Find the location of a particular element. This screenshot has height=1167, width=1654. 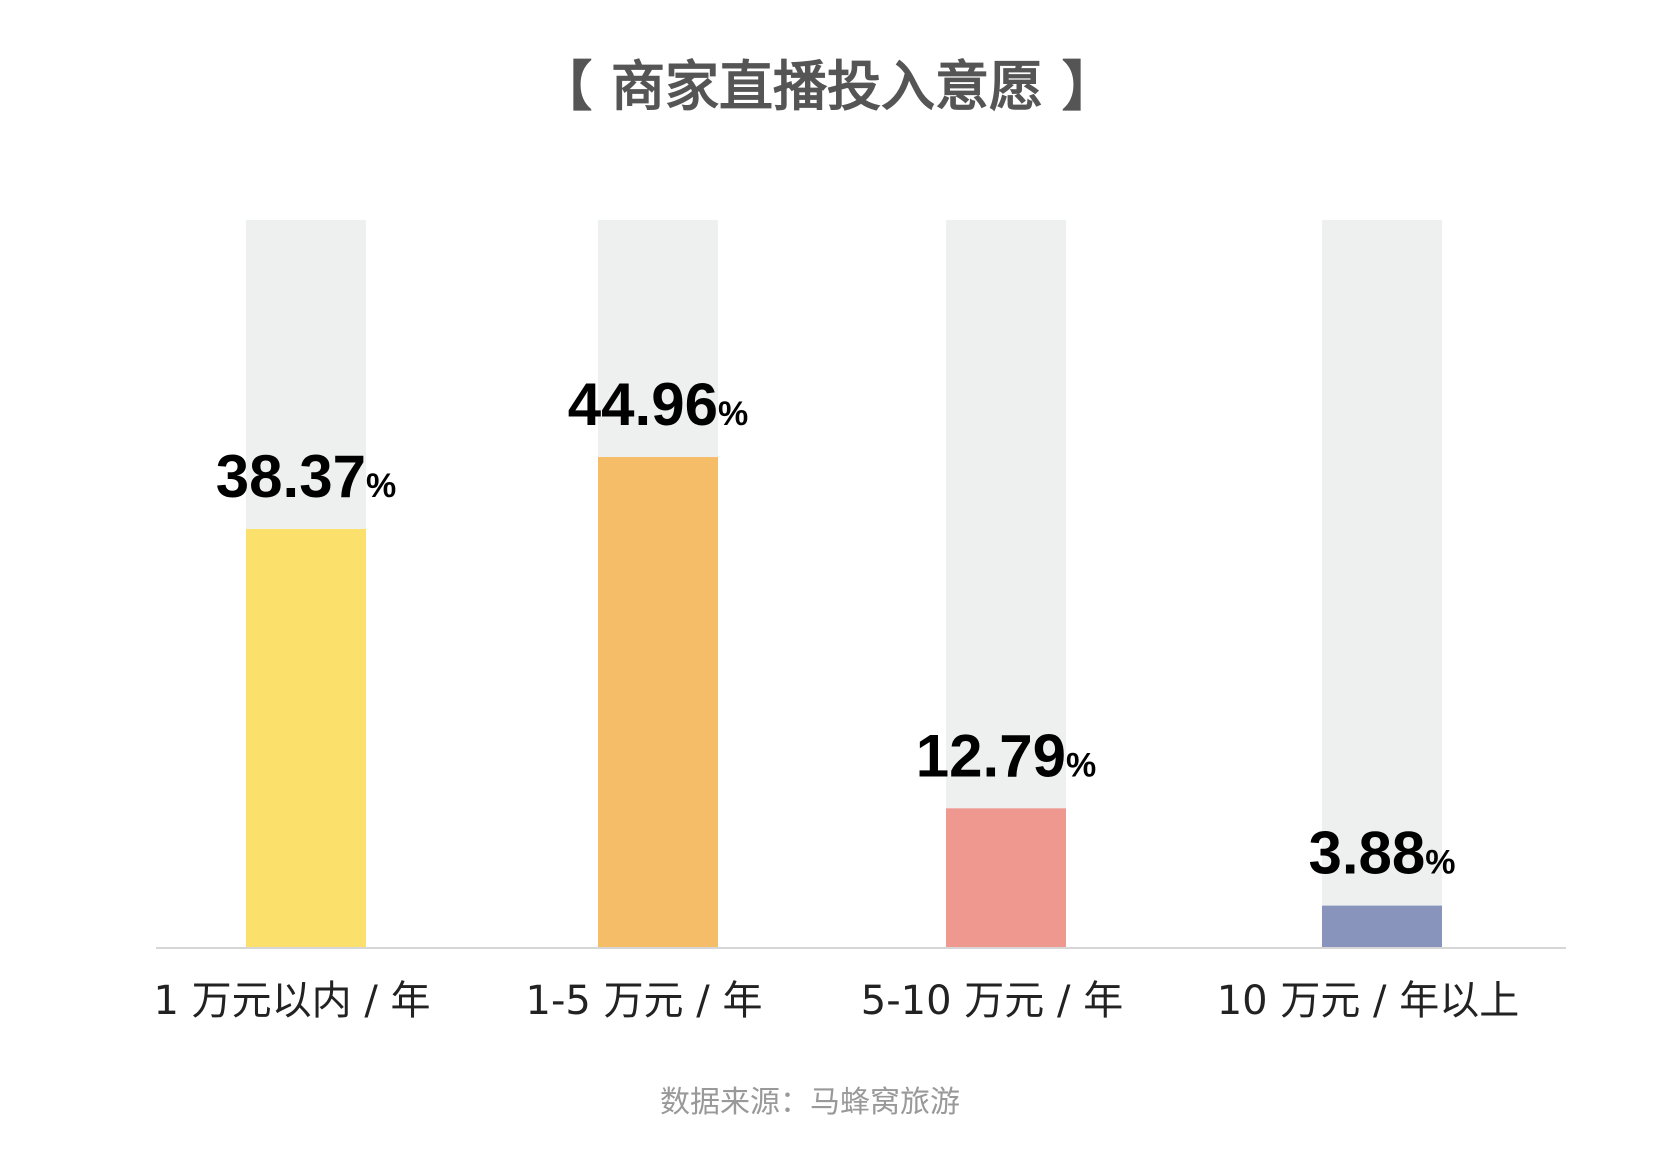

category-label-1: 1 万元以内 / 年 is located at coordinates (291, 1001).